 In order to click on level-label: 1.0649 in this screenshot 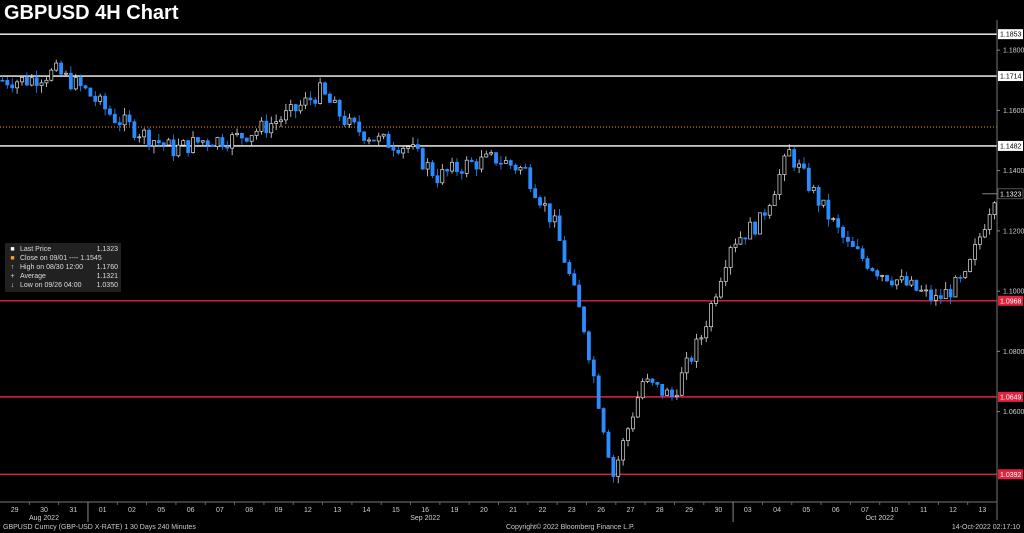, I will do `click(1011, 397)`.